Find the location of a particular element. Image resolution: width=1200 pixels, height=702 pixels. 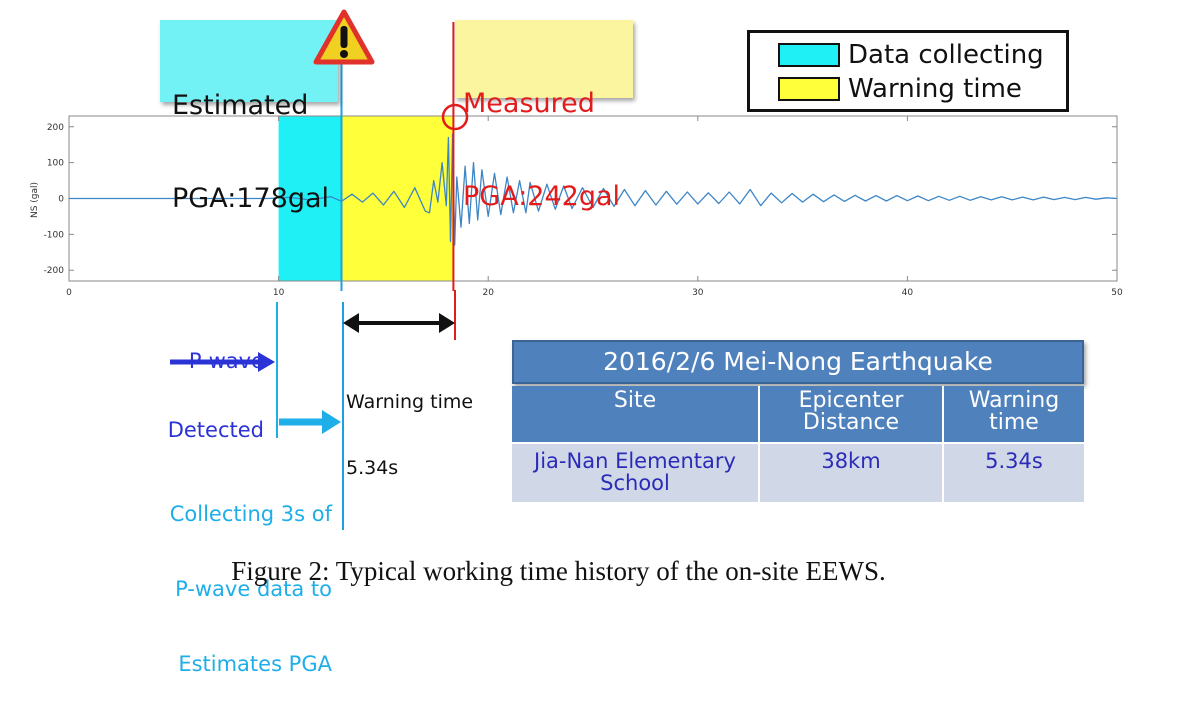

measured-line2: PGA:242gal is located at coordinates (542, 196).